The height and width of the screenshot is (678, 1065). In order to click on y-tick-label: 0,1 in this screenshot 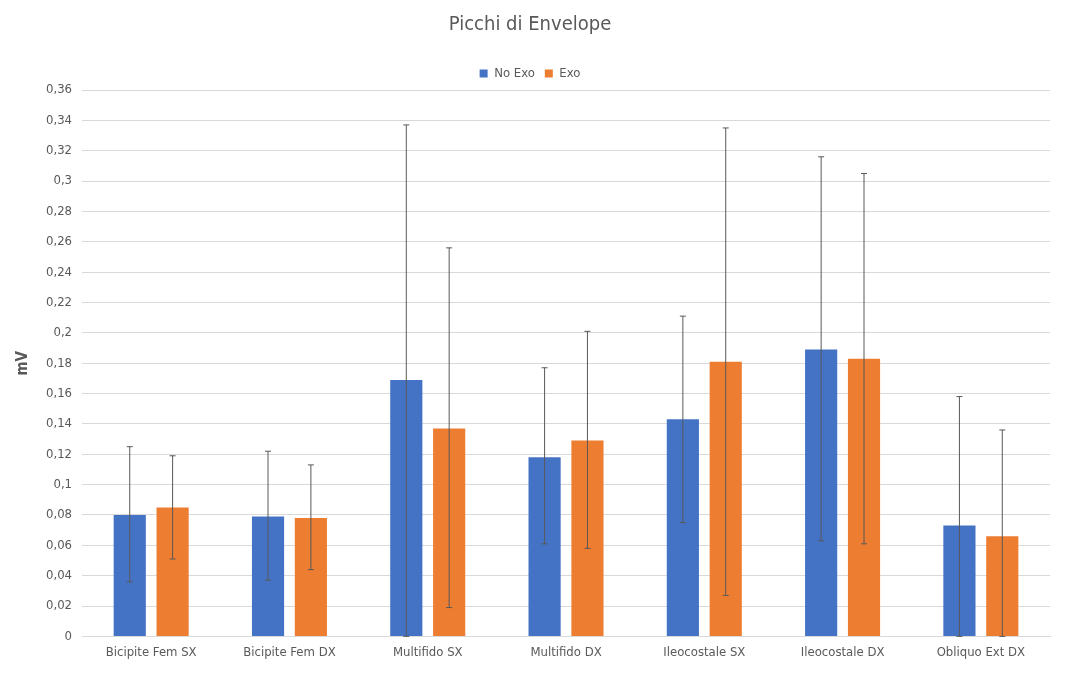, I will do `click(63, 483)`.